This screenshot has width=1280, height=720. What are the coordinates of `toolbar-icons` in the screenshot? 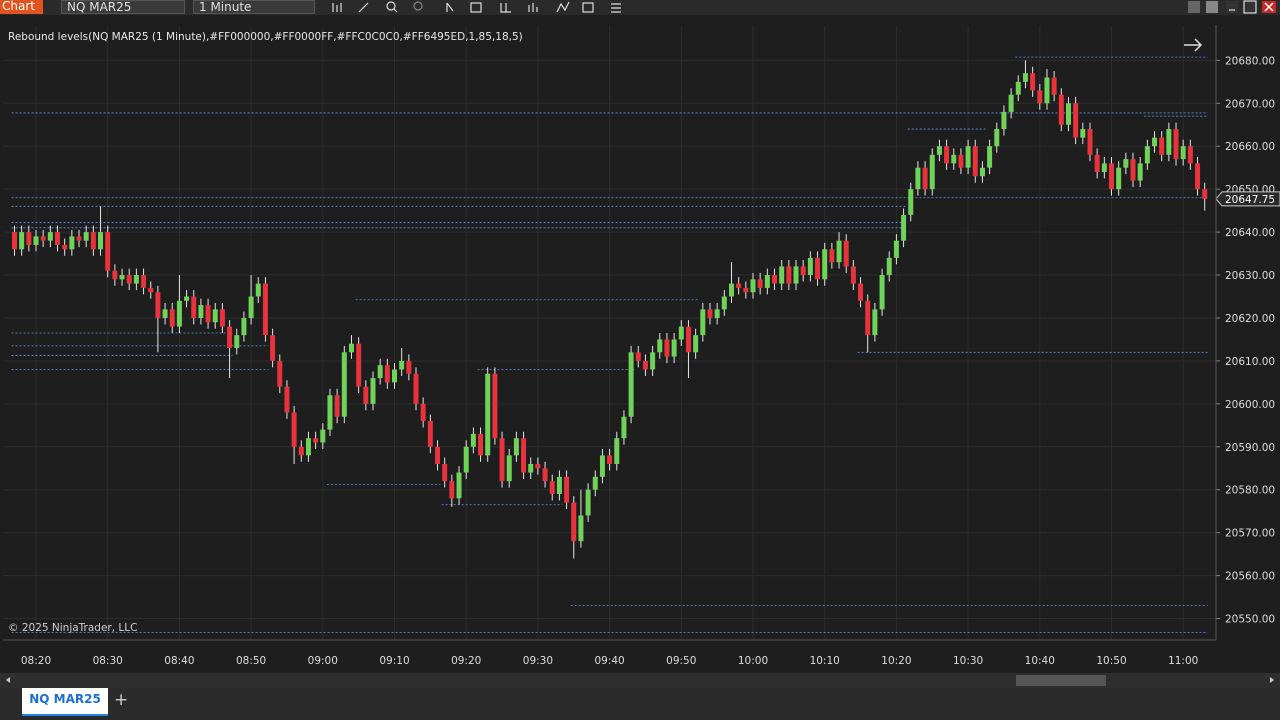 It's located at (480, 7).